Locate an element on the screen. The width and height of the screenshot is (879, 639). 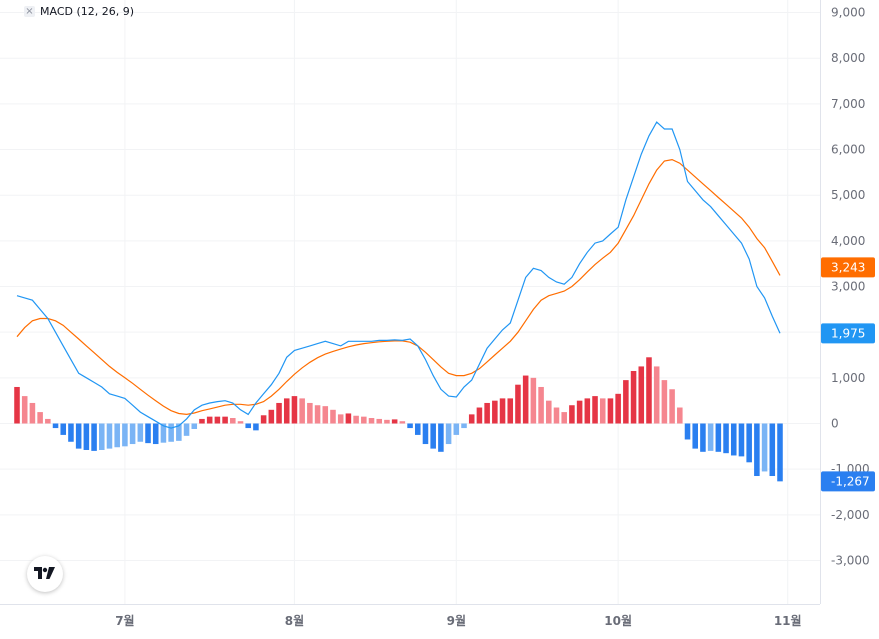
close-icon: × is located at coordinates (29, 11).